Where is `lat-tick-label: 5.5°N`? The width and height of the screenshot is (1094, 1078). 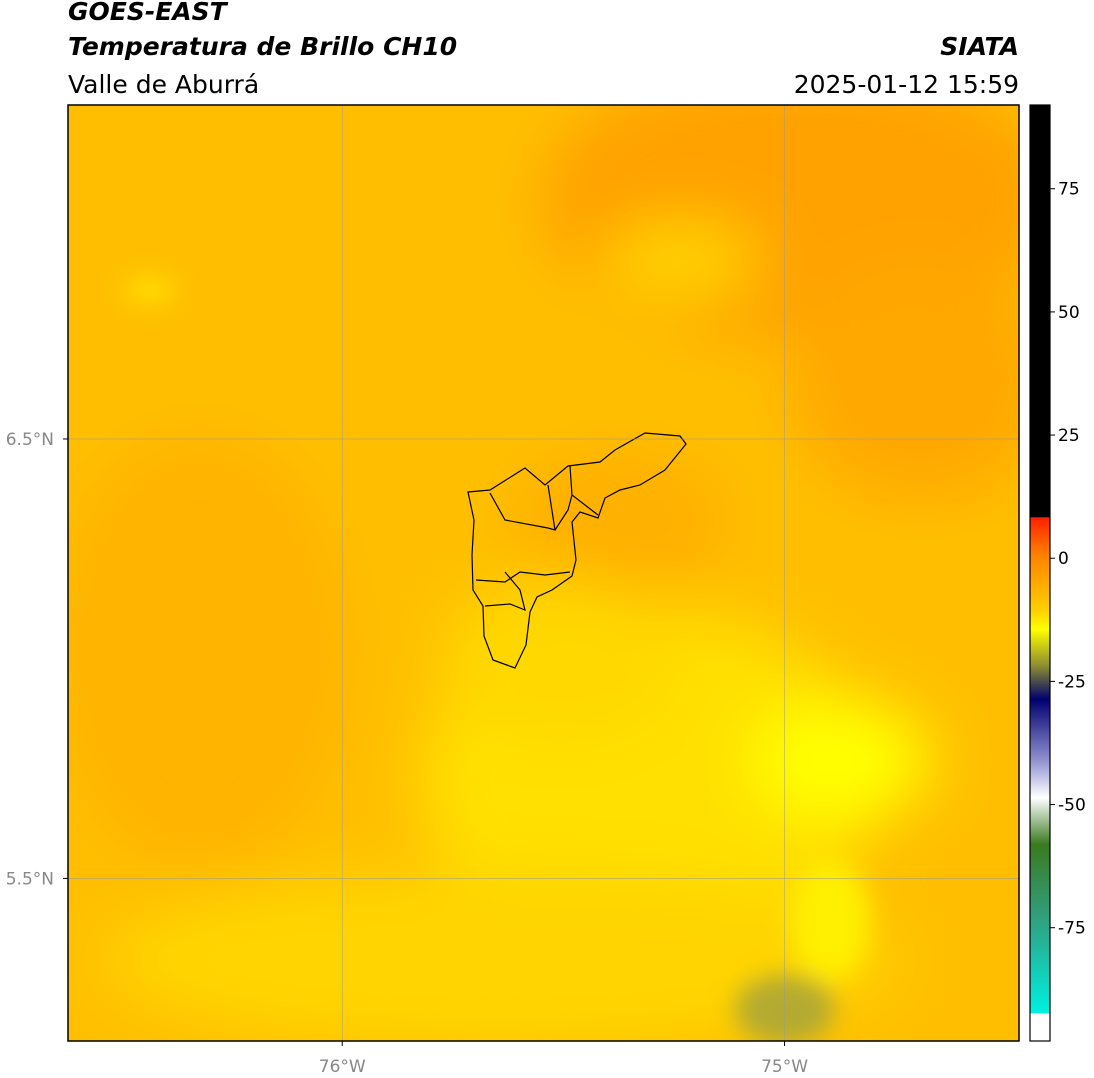
lat-tick-label: 5.5°N is located at coordinates (30, 879).